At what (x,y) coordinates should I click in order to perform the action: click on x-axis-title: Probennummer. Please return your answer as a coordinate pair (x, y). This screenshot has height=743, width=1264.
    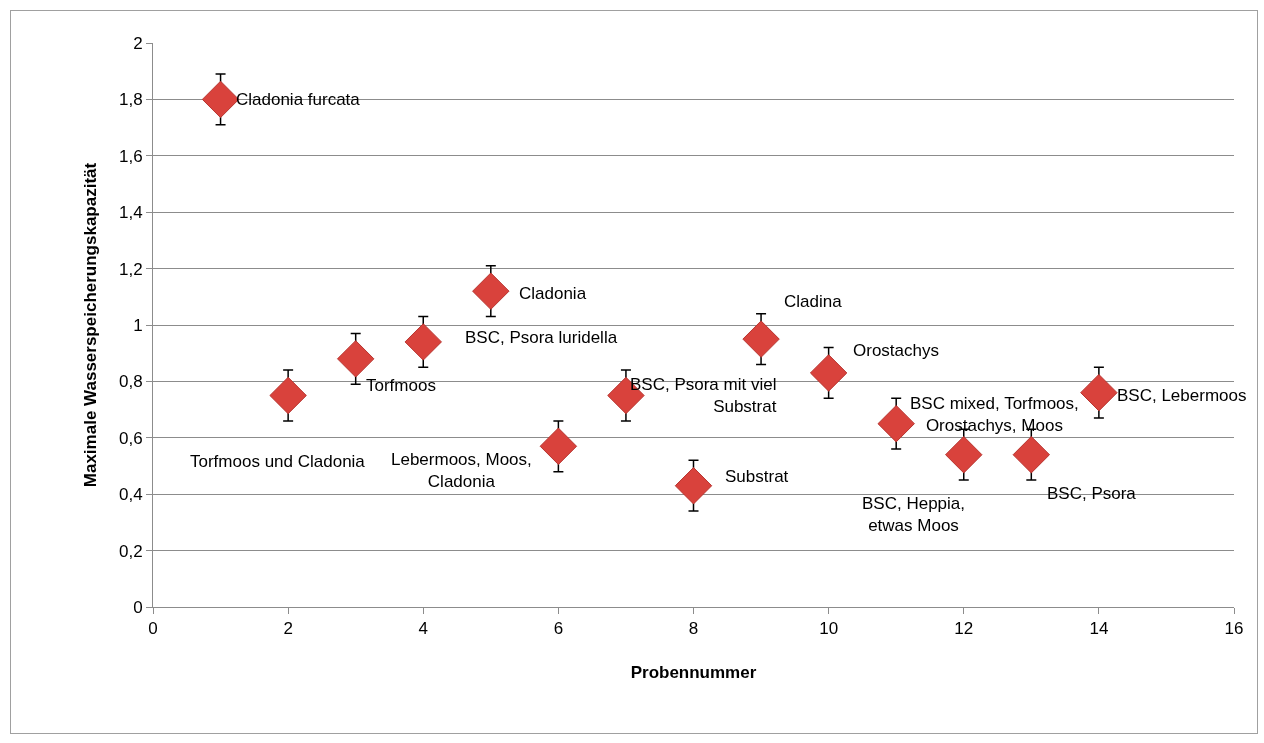
    Looking at the image, I should click on (693, 672).